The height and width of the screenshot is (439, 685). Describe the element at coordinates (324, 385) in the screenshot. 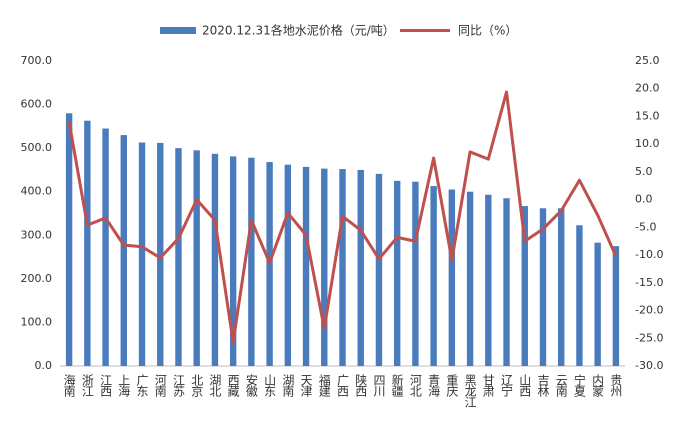

I see `x-tick-label: 福建` at that location.